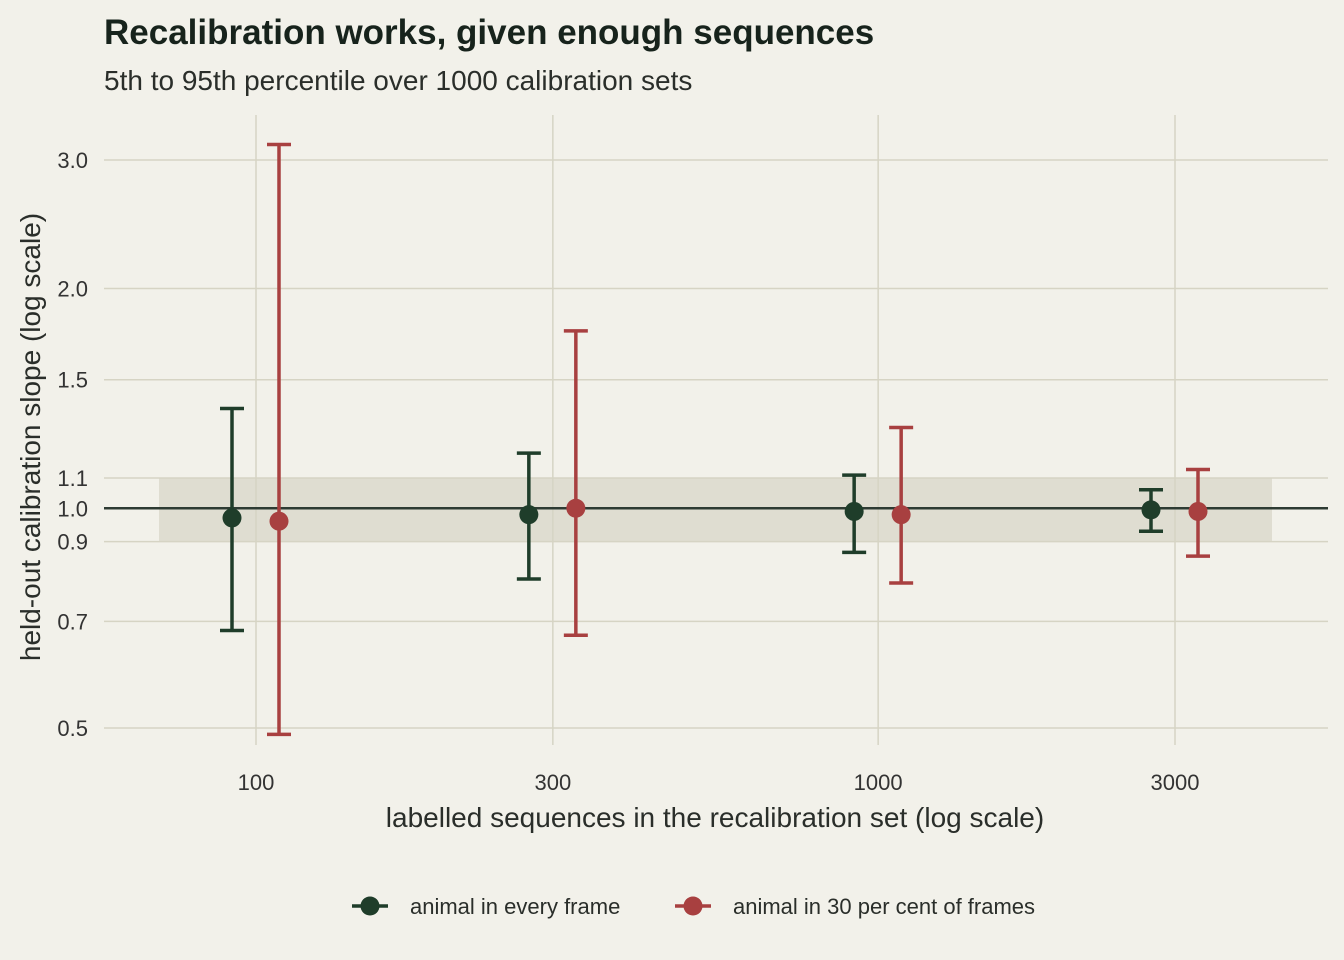  What do you see at coordinates (30, 437) in the screenshot?
I see `y-axis-title: held-out calibration slope (log scale)` at bounding box center [30, 437].